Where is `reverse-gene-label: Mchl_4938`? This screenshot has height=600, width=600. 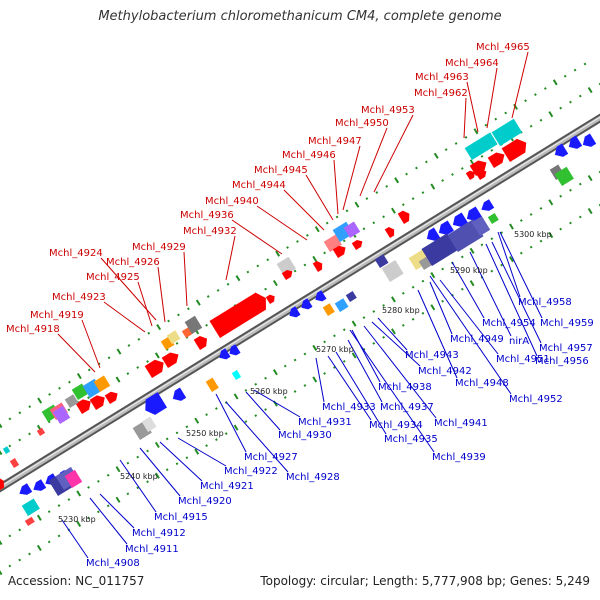
reverse-gene-label: Mchl_4938 is located at coordinates (405, 387).